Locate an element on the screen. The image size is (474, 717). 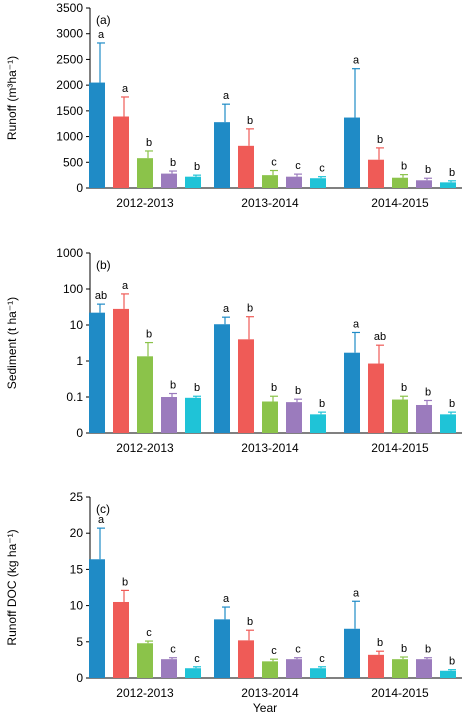
y-tick-label: 100 is located at coordinates (73, 289).